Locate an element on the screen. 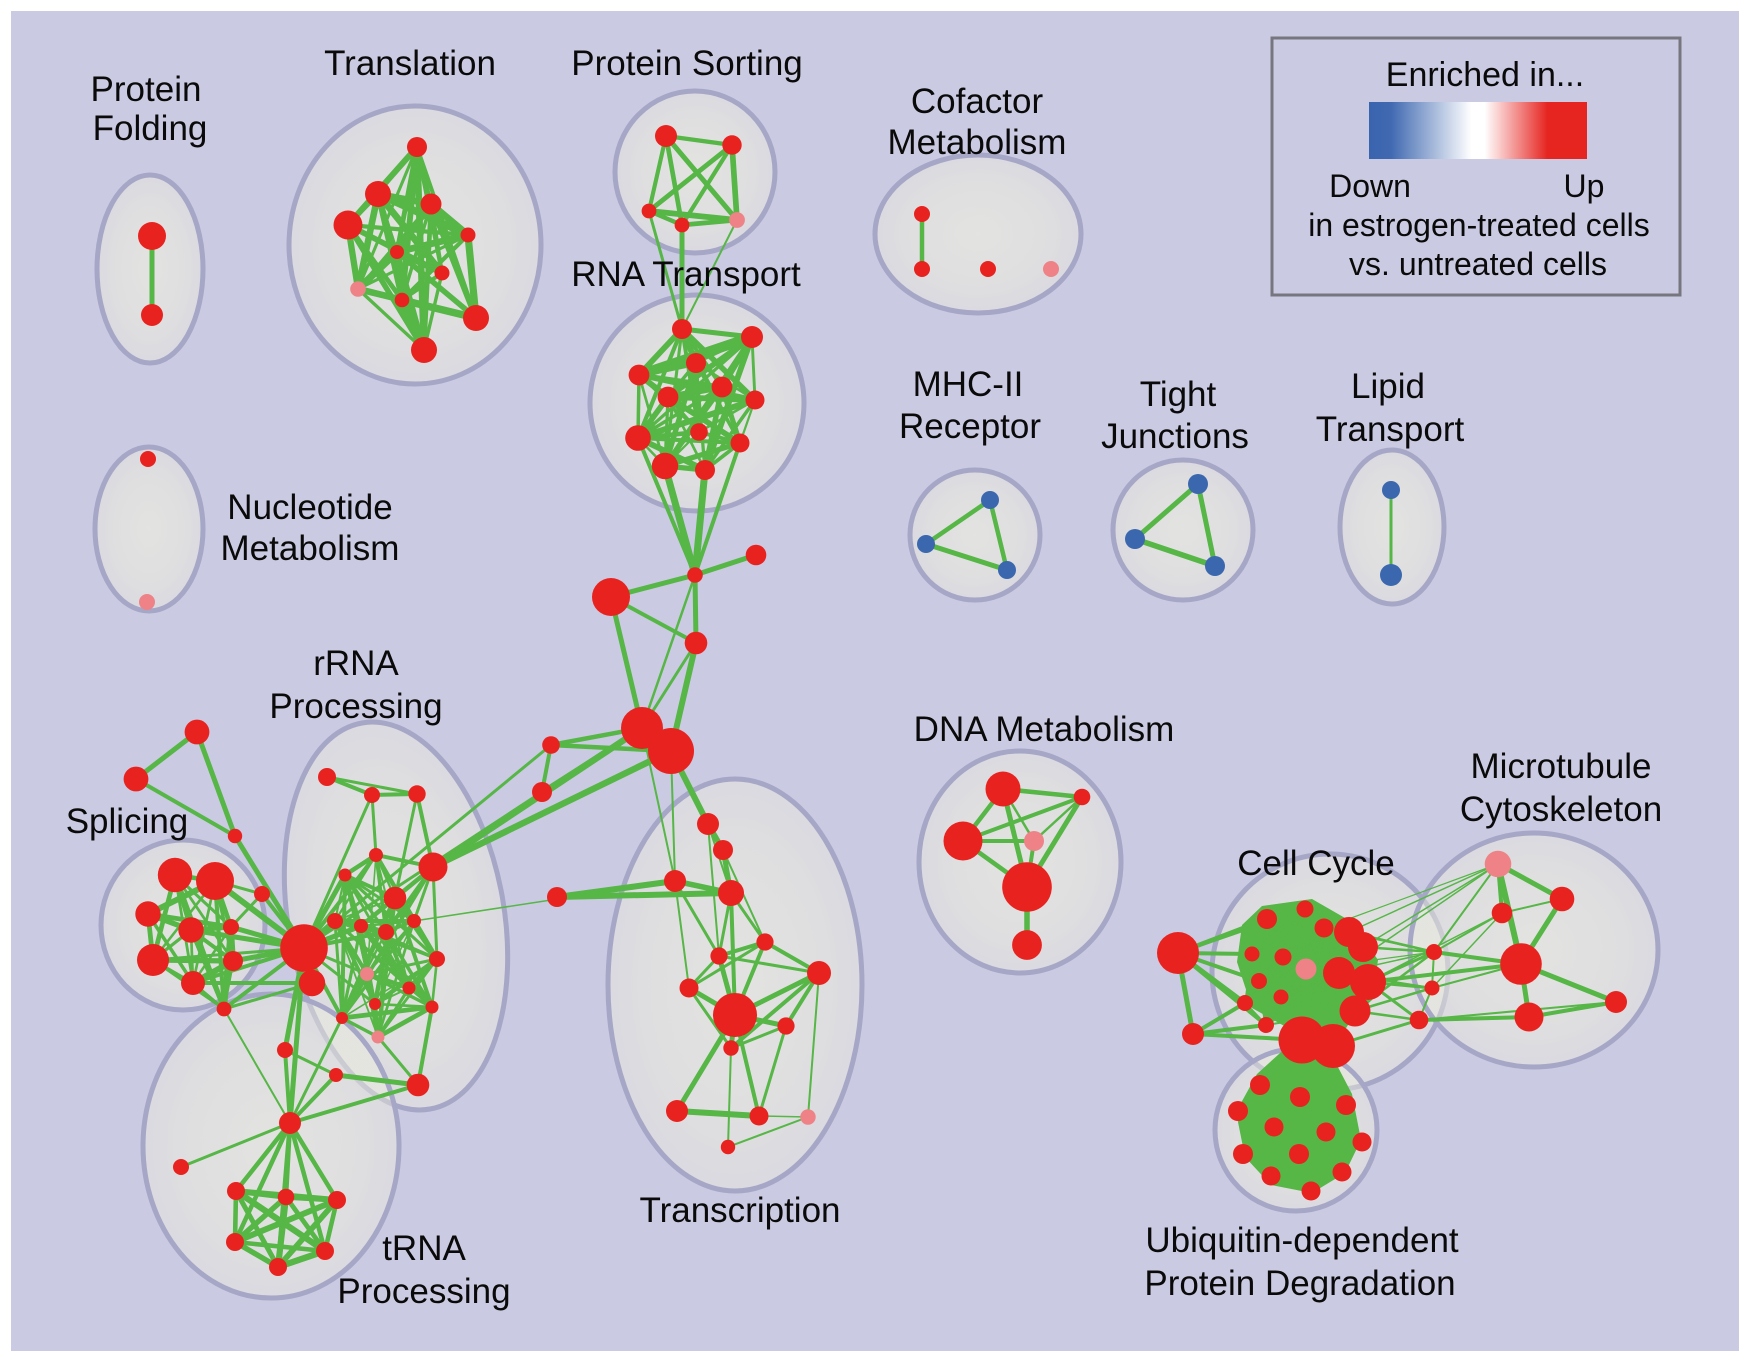  svg-text: vs. untreated cells is located at coordinates (1478, 264).